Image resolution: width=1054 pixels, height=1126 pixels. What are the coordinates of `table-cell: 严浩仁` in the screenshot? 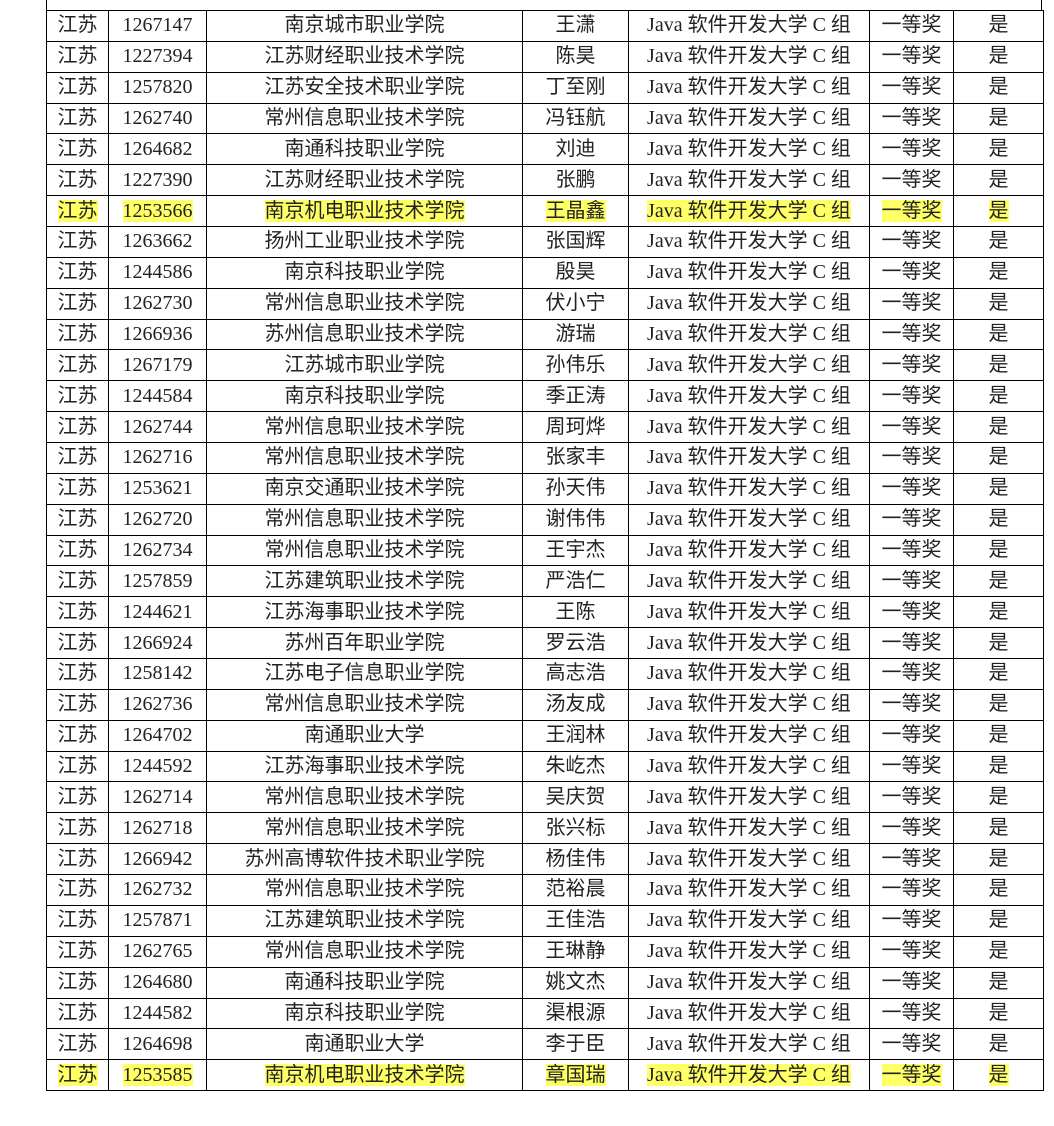 It's located at (575, 581).